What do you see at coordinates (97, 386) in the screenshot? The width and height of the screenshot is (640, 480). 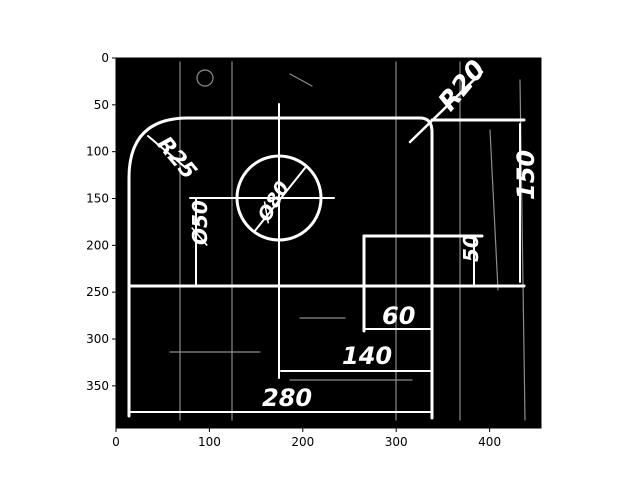 I see `y-tick-label: 350` at bounding box center [97, 386].